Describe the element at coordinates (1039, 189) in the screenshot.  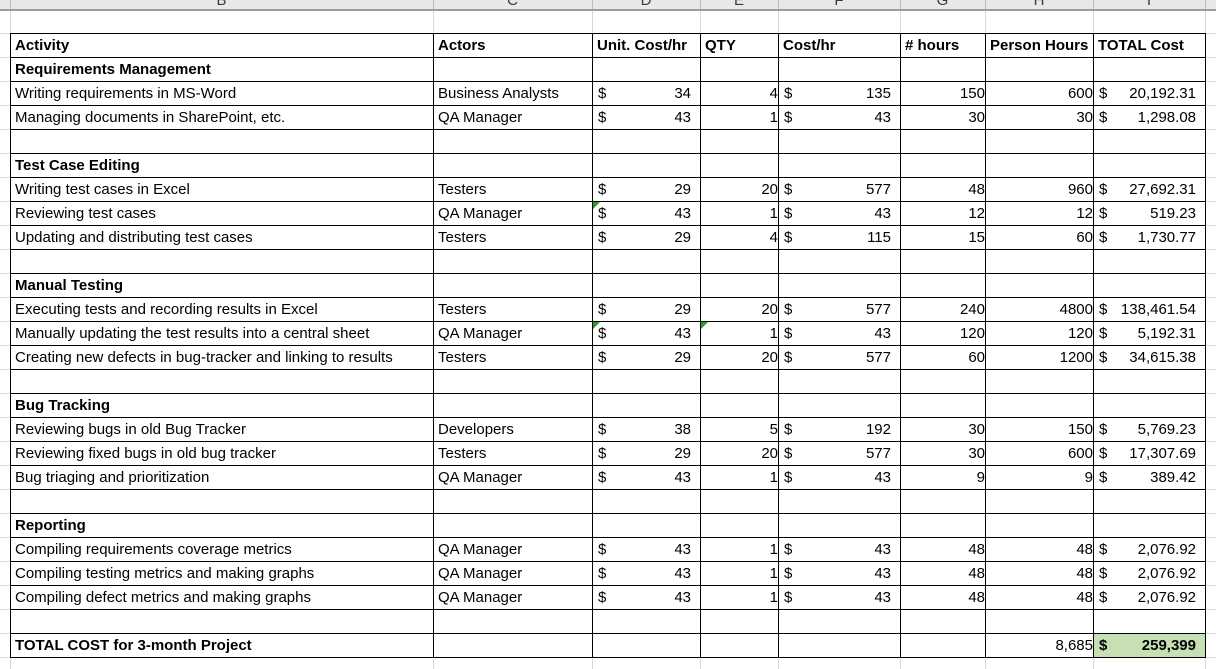
I see `cell-person-hours: 960` at that location.